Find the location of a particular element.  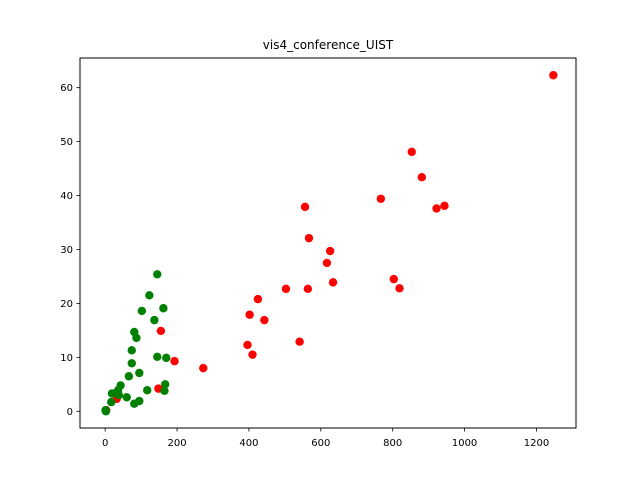

y-tick-label: 0 is located at coordinates (70, 412).